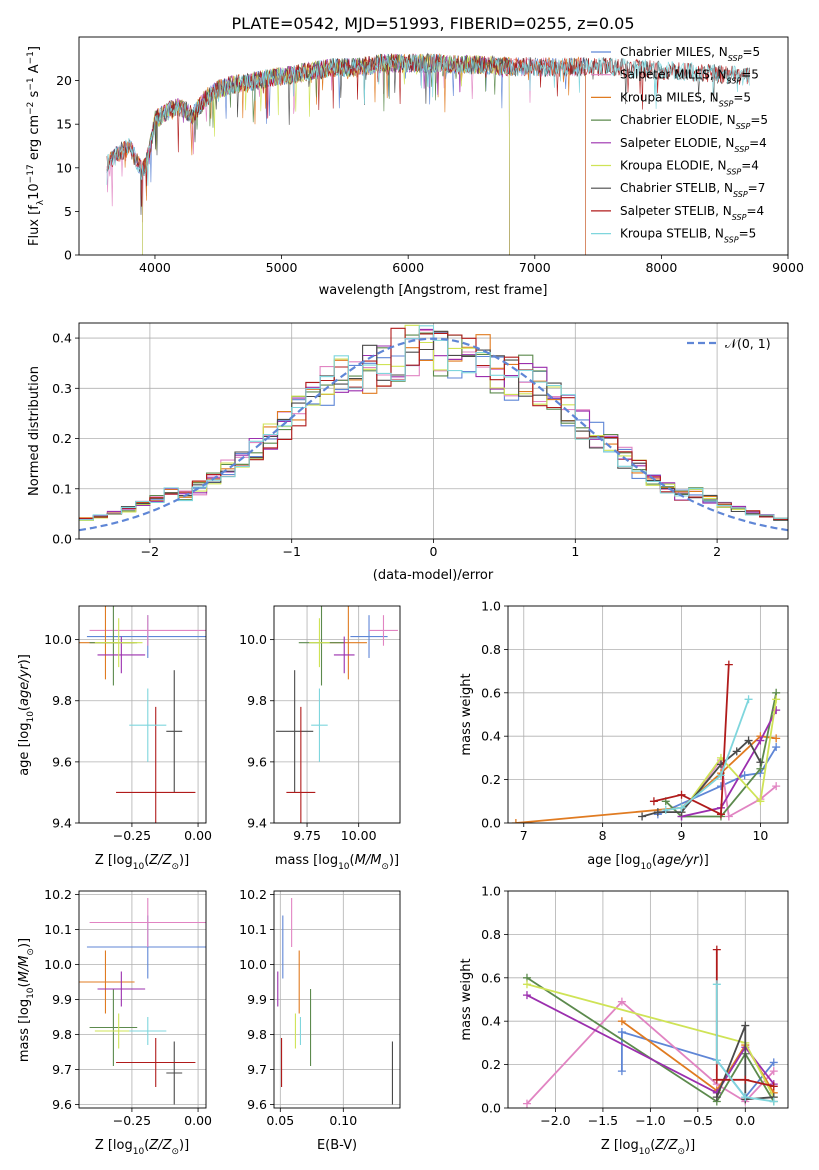  I want to click on legend-label: Salpeter STELIB, NSSP=4, so click(692, 213).